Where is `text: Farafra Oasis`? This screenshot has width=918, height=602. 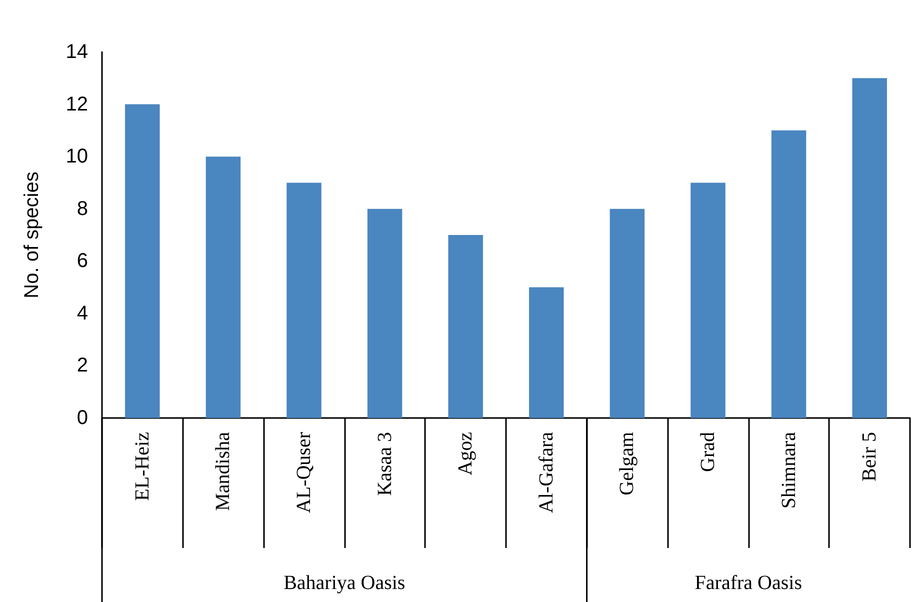
text: Farafra Oasis is located at coordinates (748, 583).